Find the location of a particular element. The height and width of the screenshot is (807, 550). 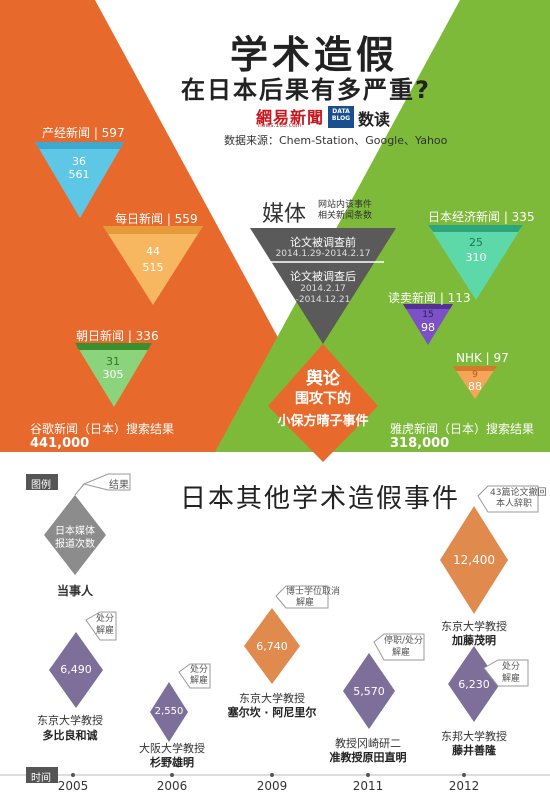

sankei-triangle is located at coordinates (79, 180).